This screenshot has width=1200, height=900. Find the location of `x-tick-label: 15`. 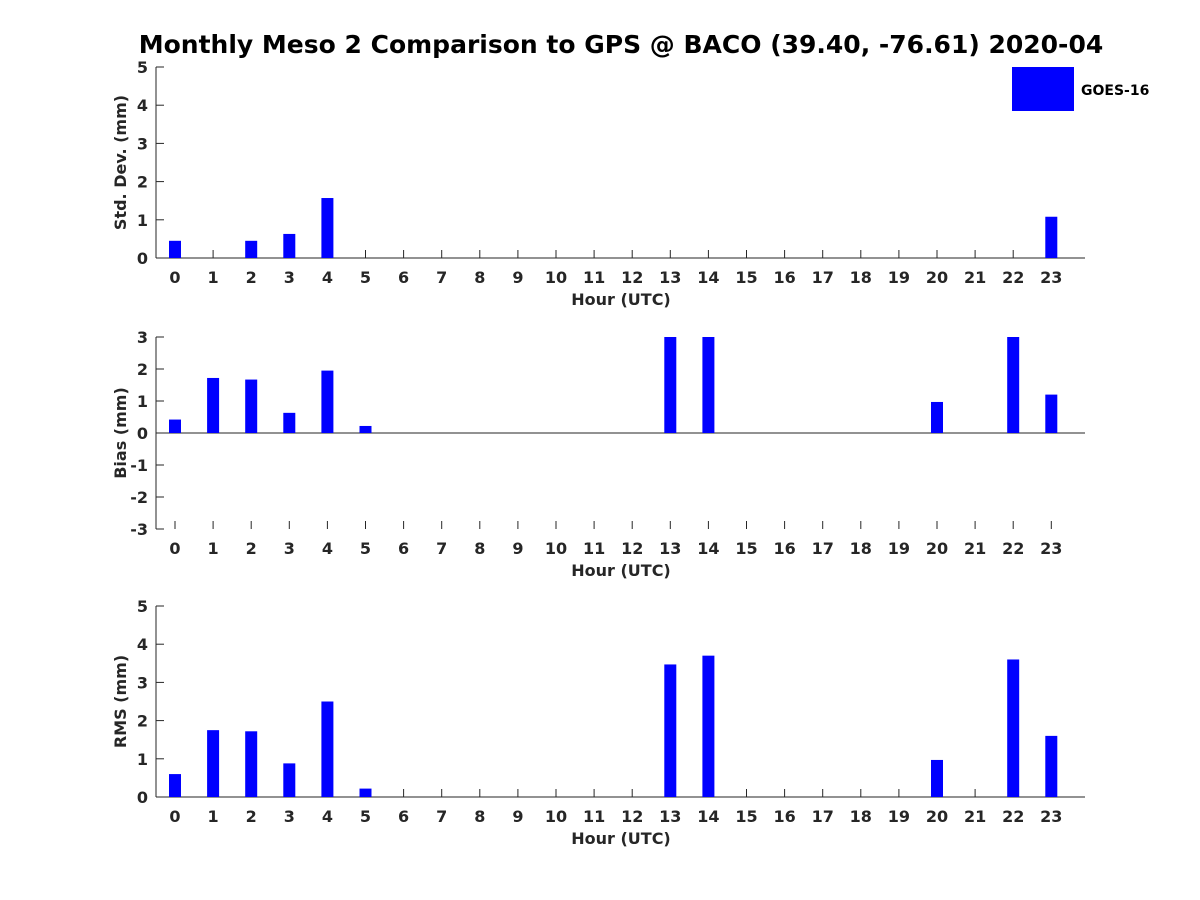

x-tick-label: 15 is located at coordinates (746, 548).